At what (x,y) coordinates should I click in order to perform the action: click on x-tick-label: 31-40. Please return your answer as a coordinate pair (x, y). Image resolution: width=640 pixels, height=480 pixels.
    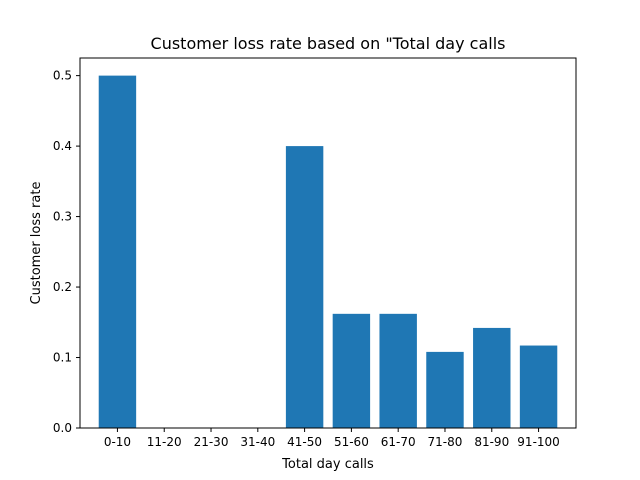
    Looking at the image, I should click on (257, 442).